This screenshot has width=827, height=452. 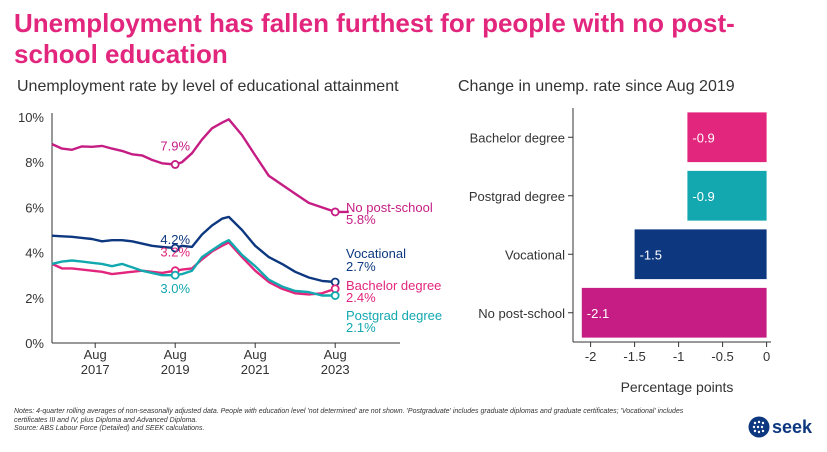 I want to click on series-value-label: 2.1%, so click(x=361, y=327).